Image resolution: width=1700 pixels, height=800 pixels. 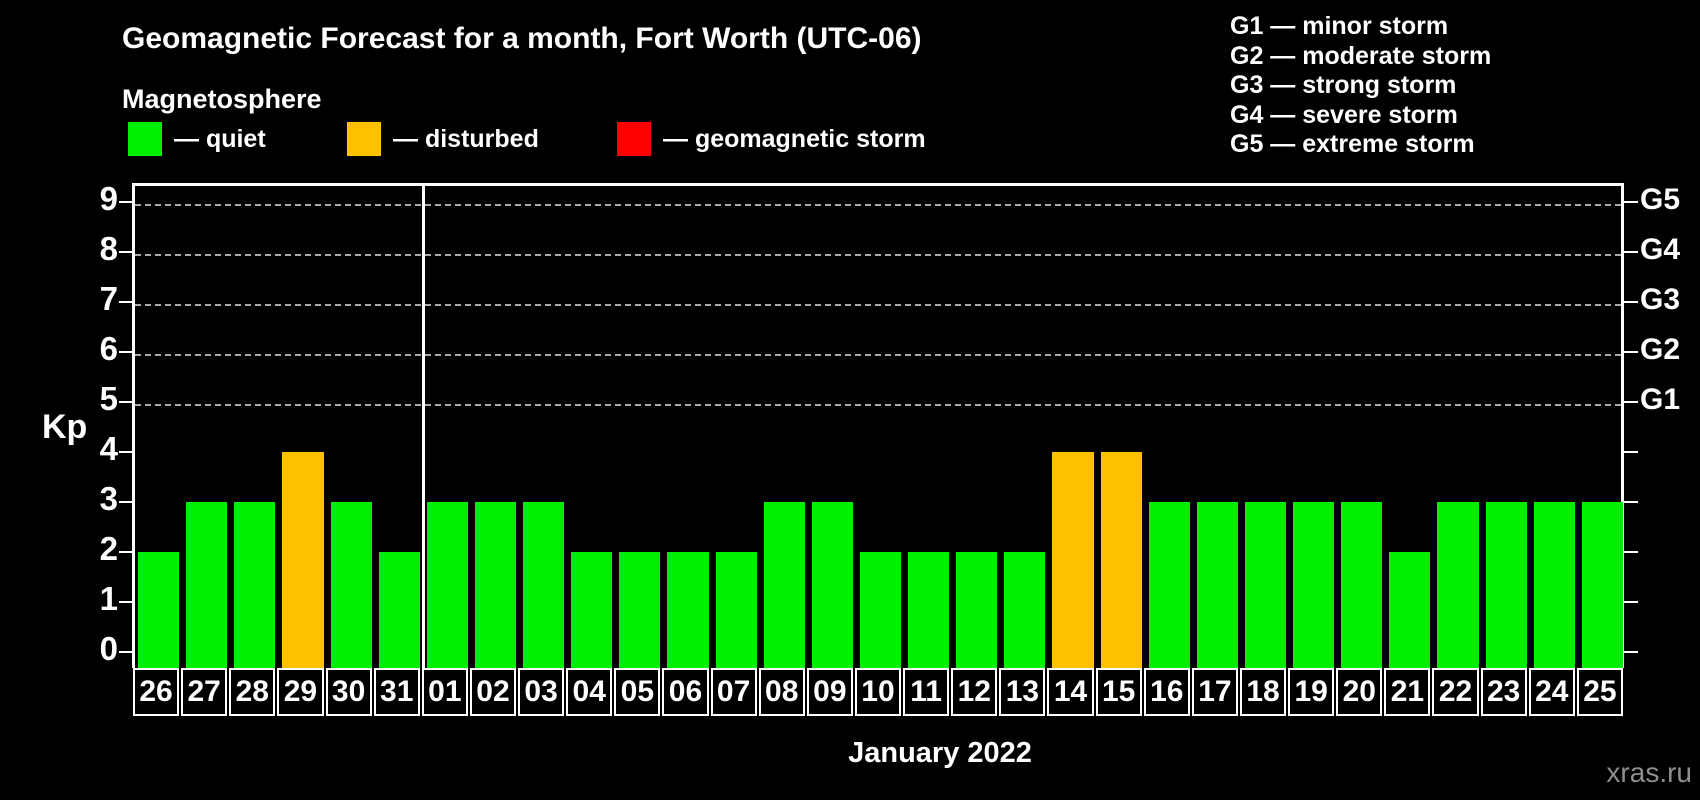 What do you see at coordinates (156, 692) in the screenshot?
I see `day-label-26: 26` at bounding box center [156, 692].